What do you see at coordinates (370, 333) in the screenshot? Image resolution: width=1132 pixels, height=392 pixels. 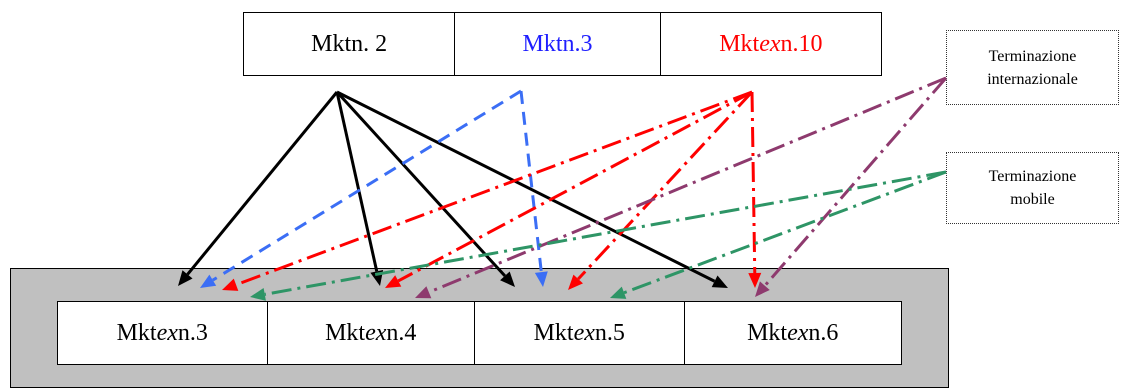 I see `bottom-market-ex-4: Mkt ex n.4` at bounding box center [370, 333].